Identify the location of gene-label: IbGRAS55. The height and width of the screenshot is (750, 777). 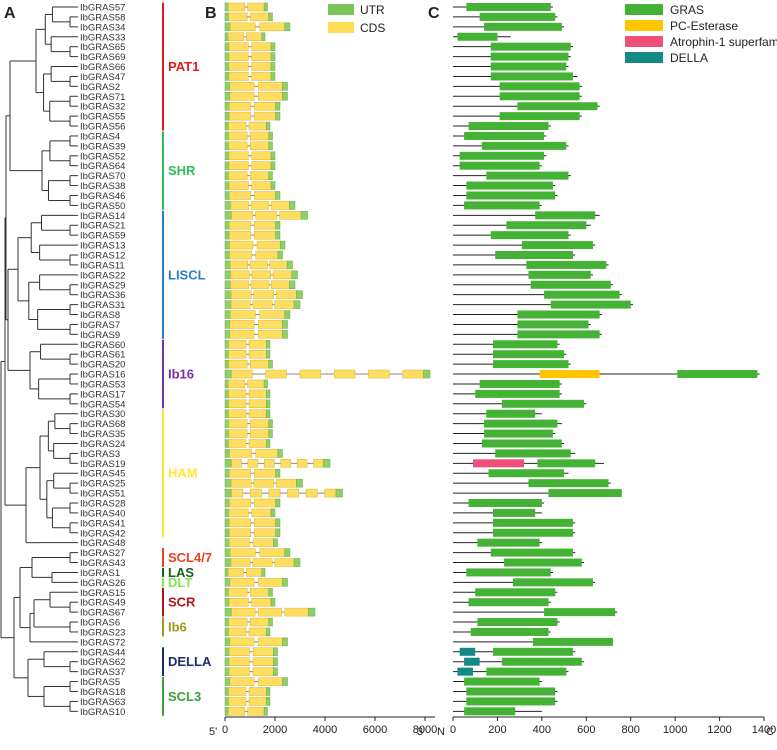
(102, 117).